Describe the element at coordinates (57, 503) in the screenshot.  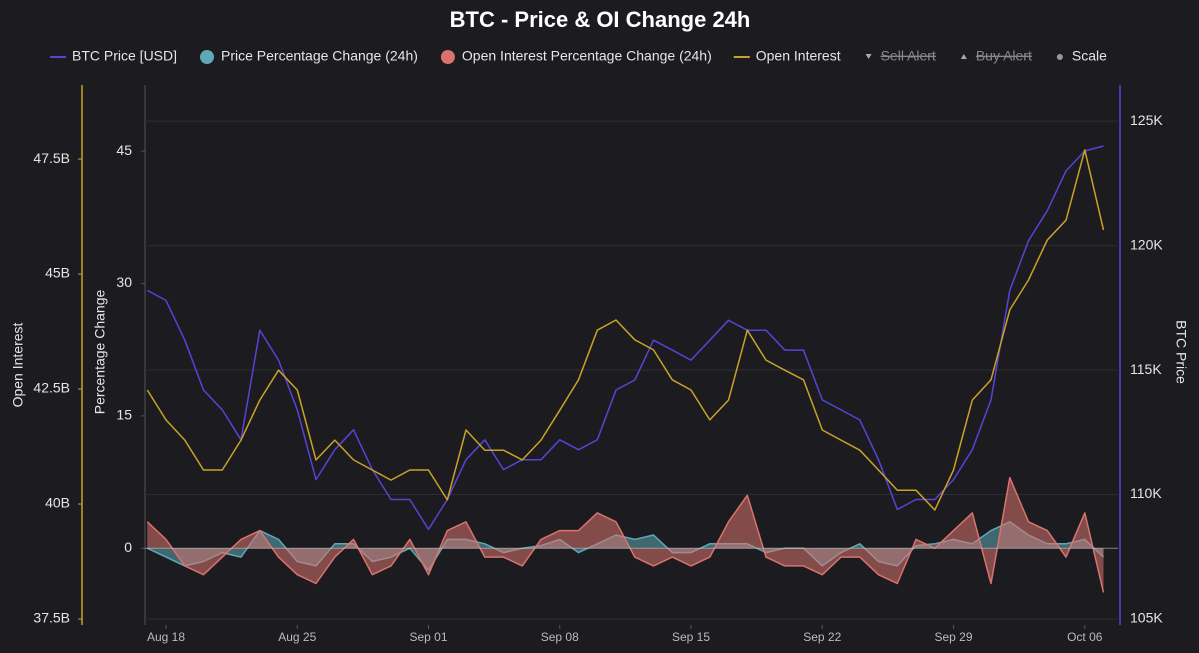
I see `y-tick-label: 40B` at that location.